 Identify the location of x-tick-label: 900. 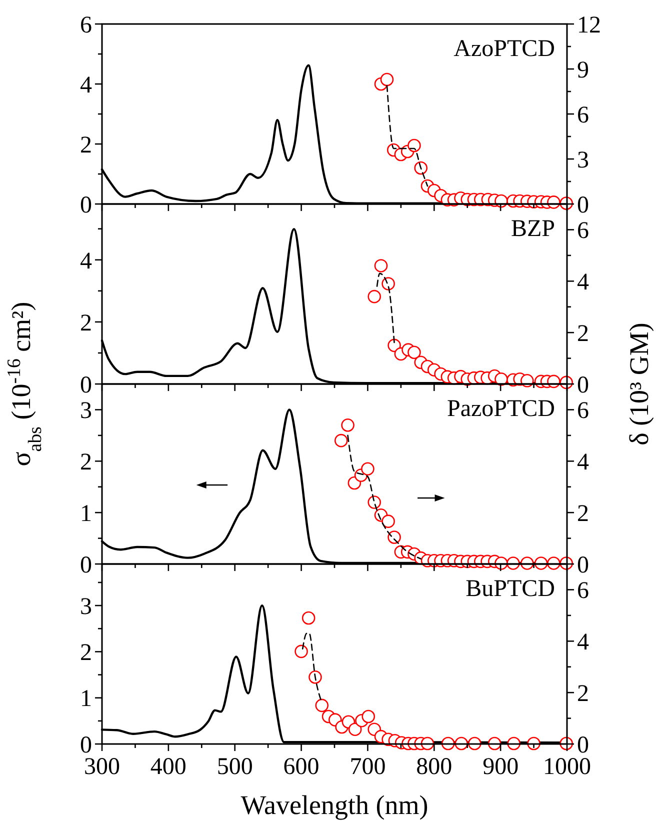
(500, 767).